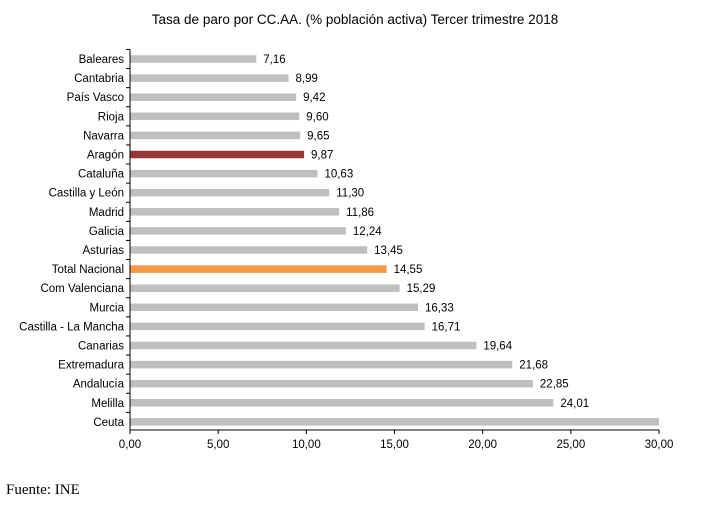 This screenshot has height=508, width=710. Describe the element at coordinates (86, 194) in the screenshot. I see `category-label-castilla-y-leon: Castilla y León` at that location.